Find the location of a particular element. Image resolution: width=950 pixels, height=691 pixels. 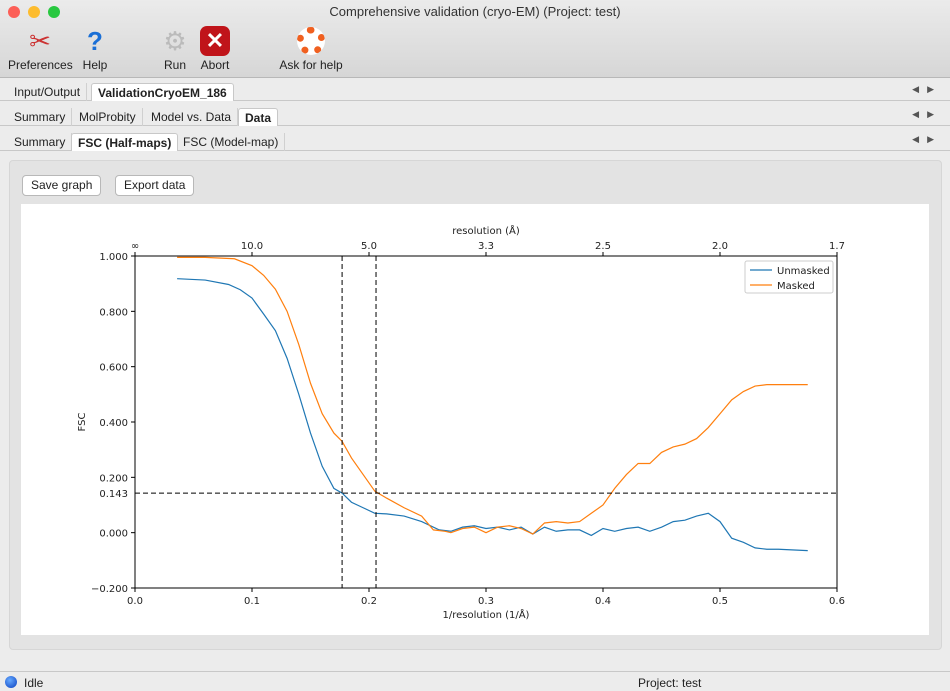

question-icon: ? is located at coordinates (95, 40).